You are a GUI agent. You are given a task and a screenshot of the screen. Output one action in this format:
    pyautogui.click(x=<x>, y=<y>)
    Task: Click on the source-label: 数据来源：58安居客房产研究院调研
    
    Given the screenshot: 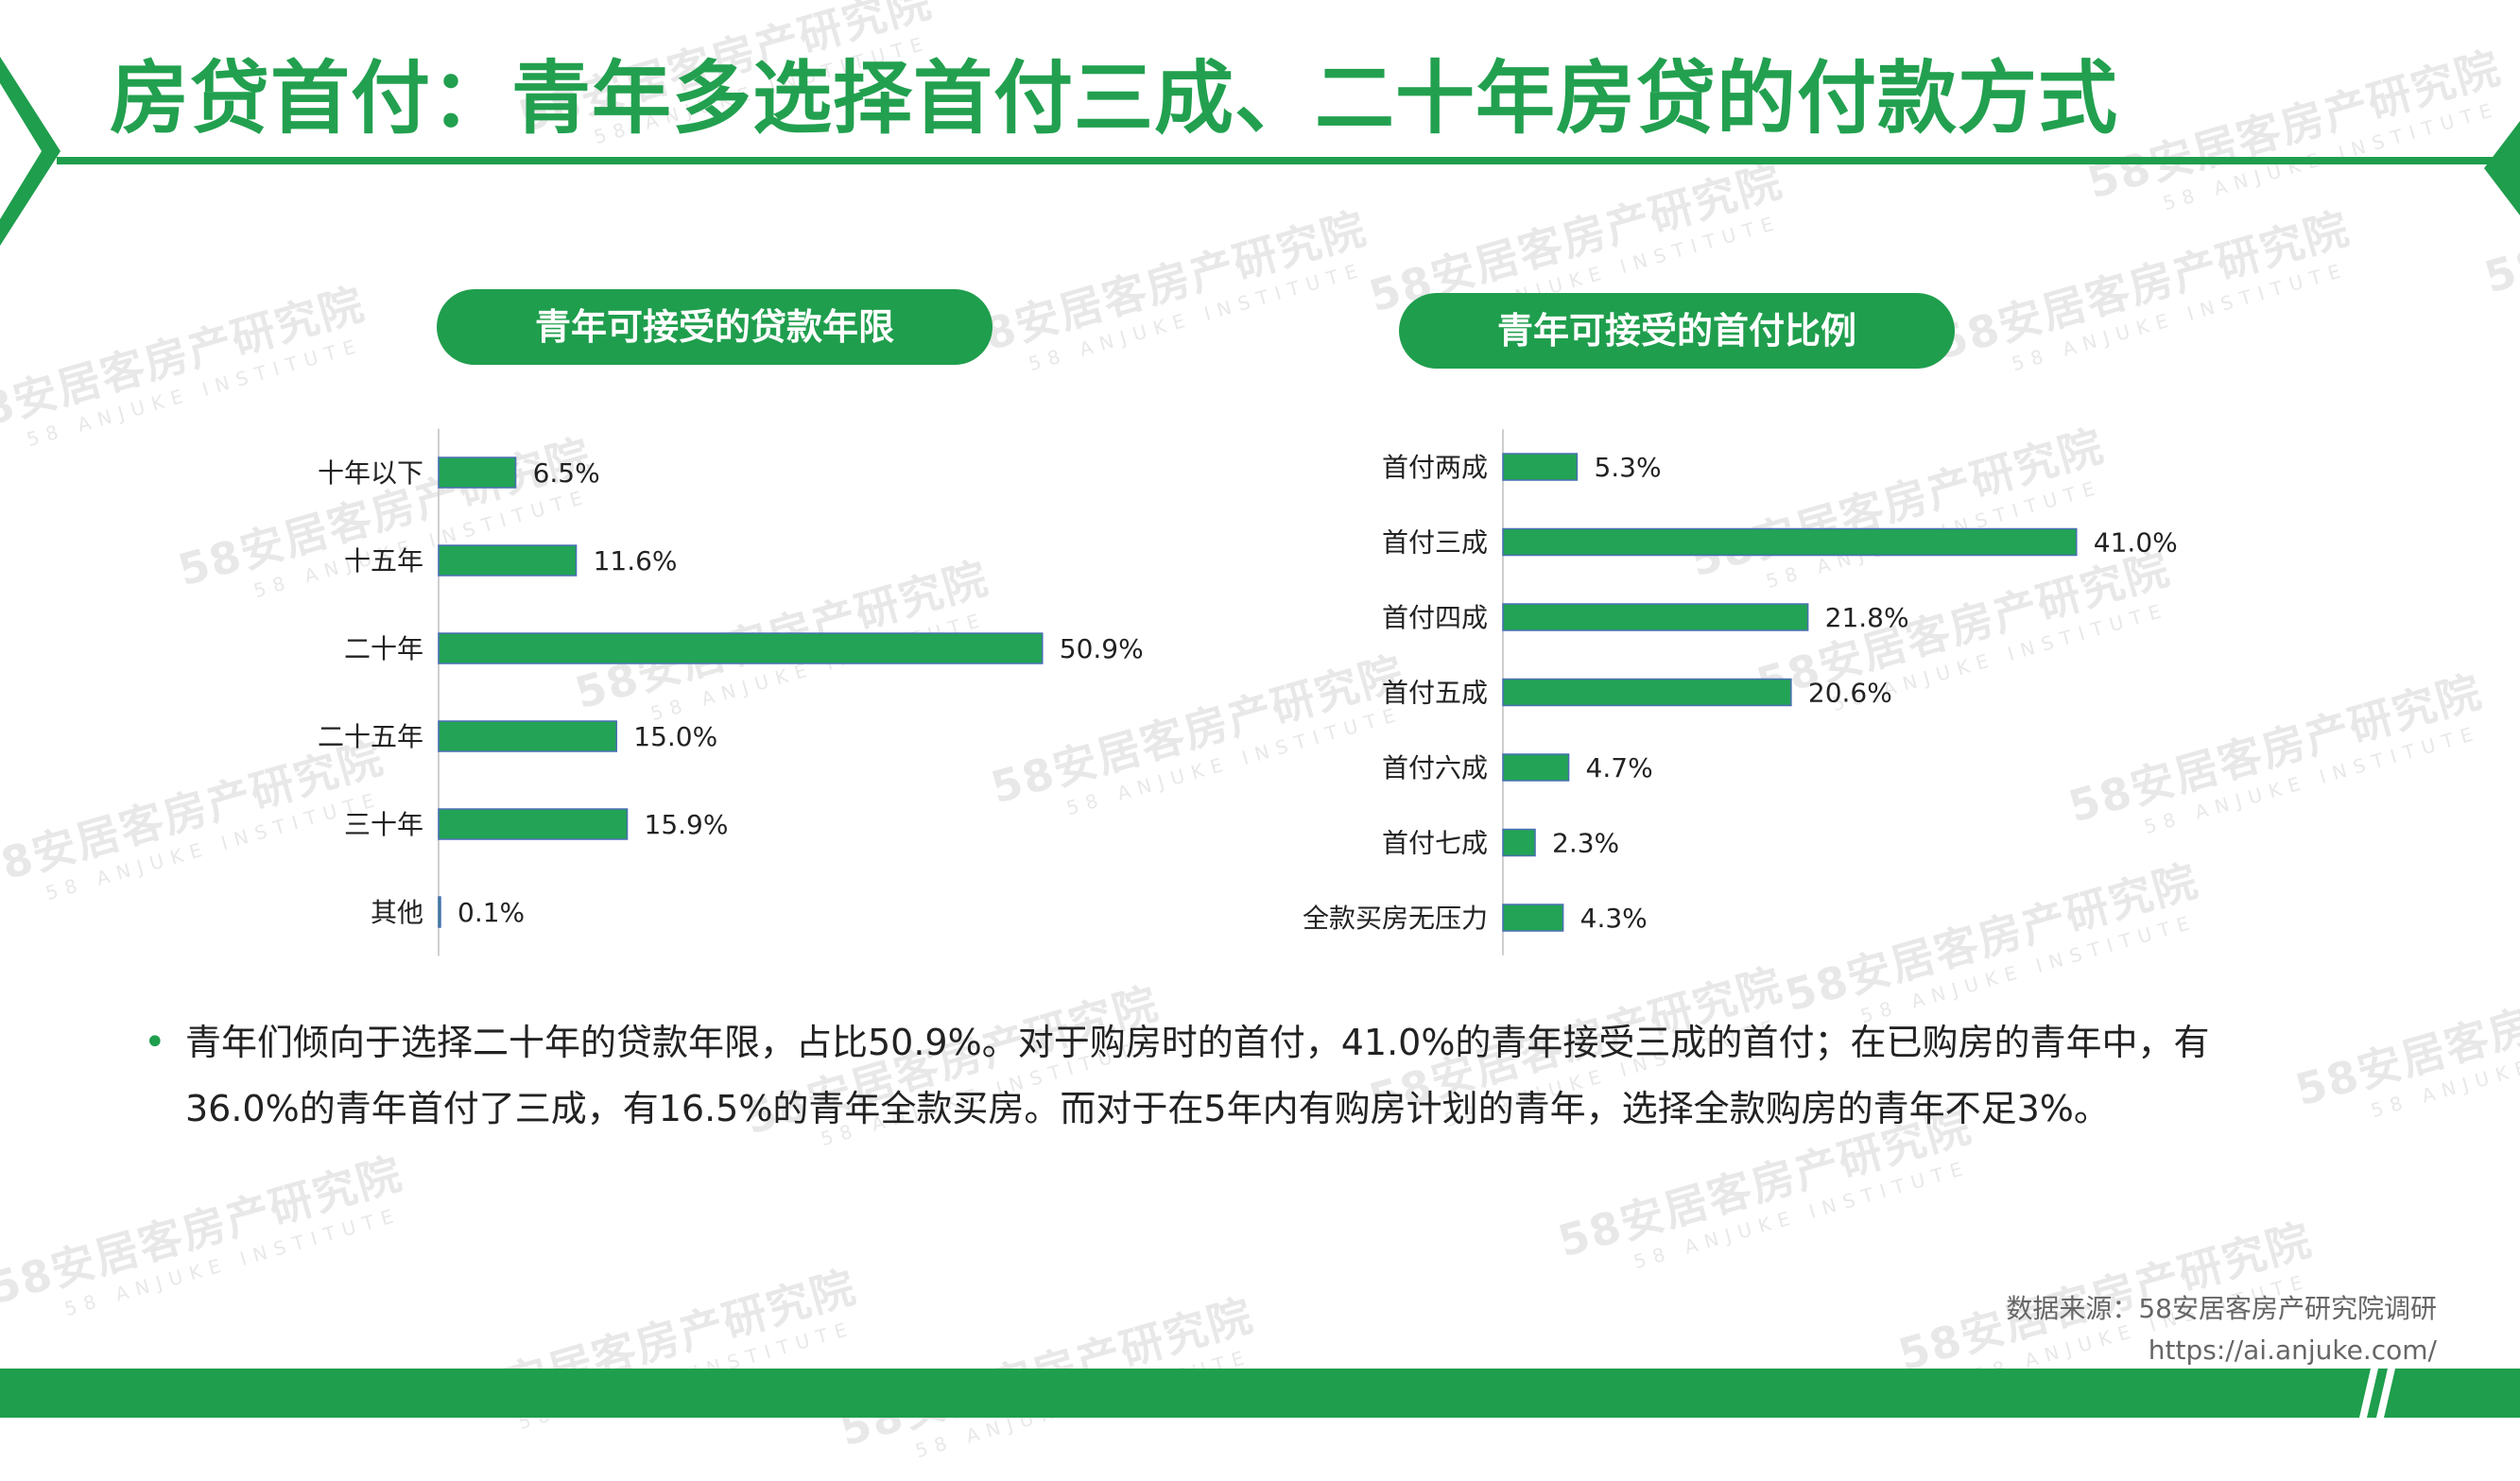 What is the action you would take?
    pyautogui.click(x=2221, y=1308)
    